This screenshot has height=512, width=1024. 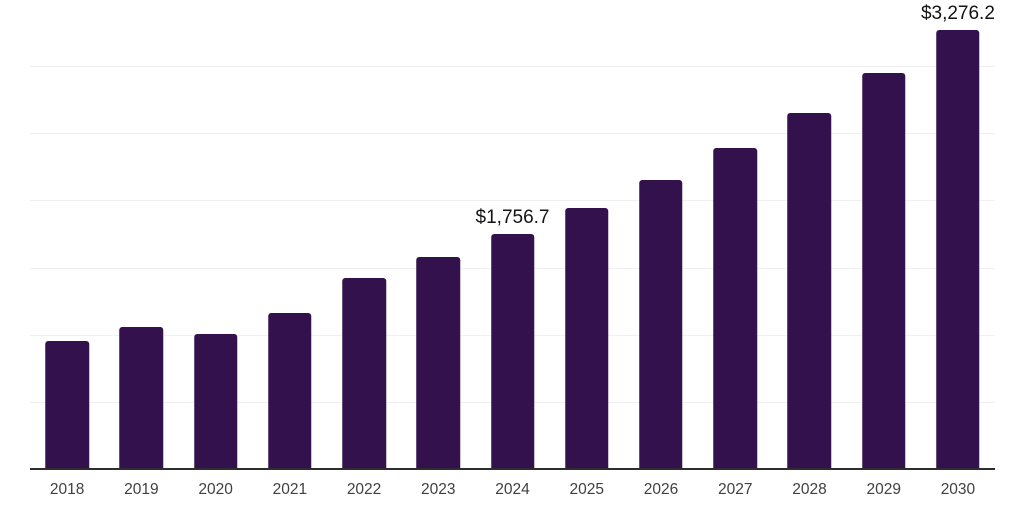 What do you see at coordinates (290, 391) in the screenshot?
I see `bar-2021` at bounding box center [290, 391].